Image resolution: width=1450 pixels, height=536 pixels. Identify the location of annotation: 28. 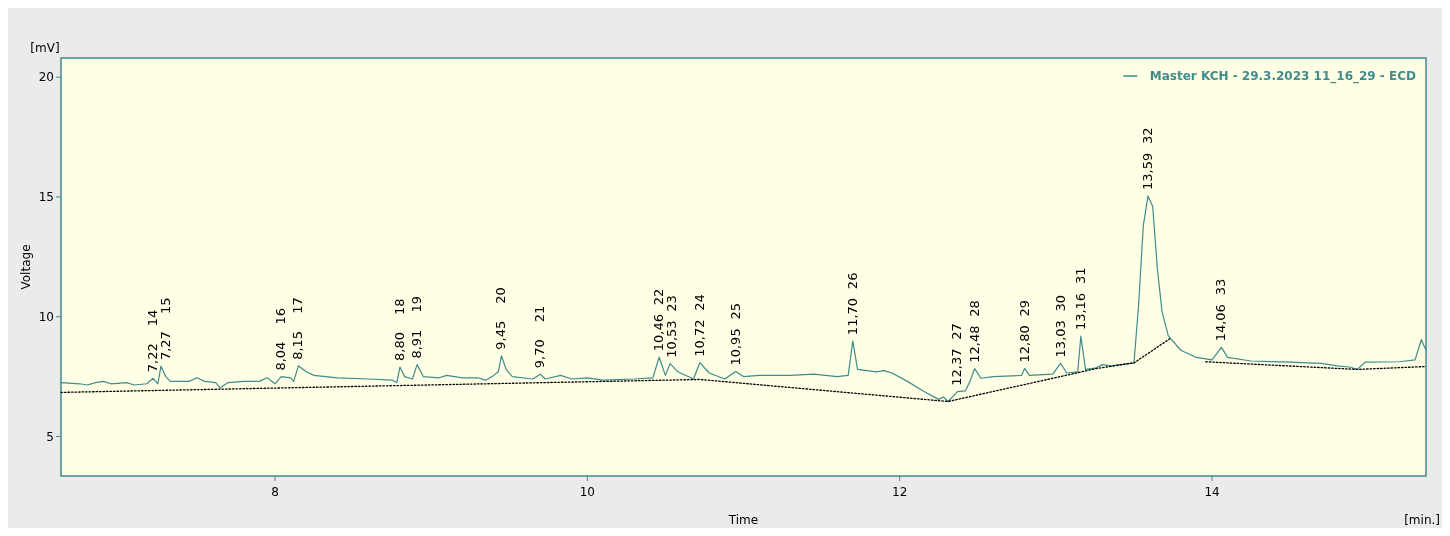
(974, 308).